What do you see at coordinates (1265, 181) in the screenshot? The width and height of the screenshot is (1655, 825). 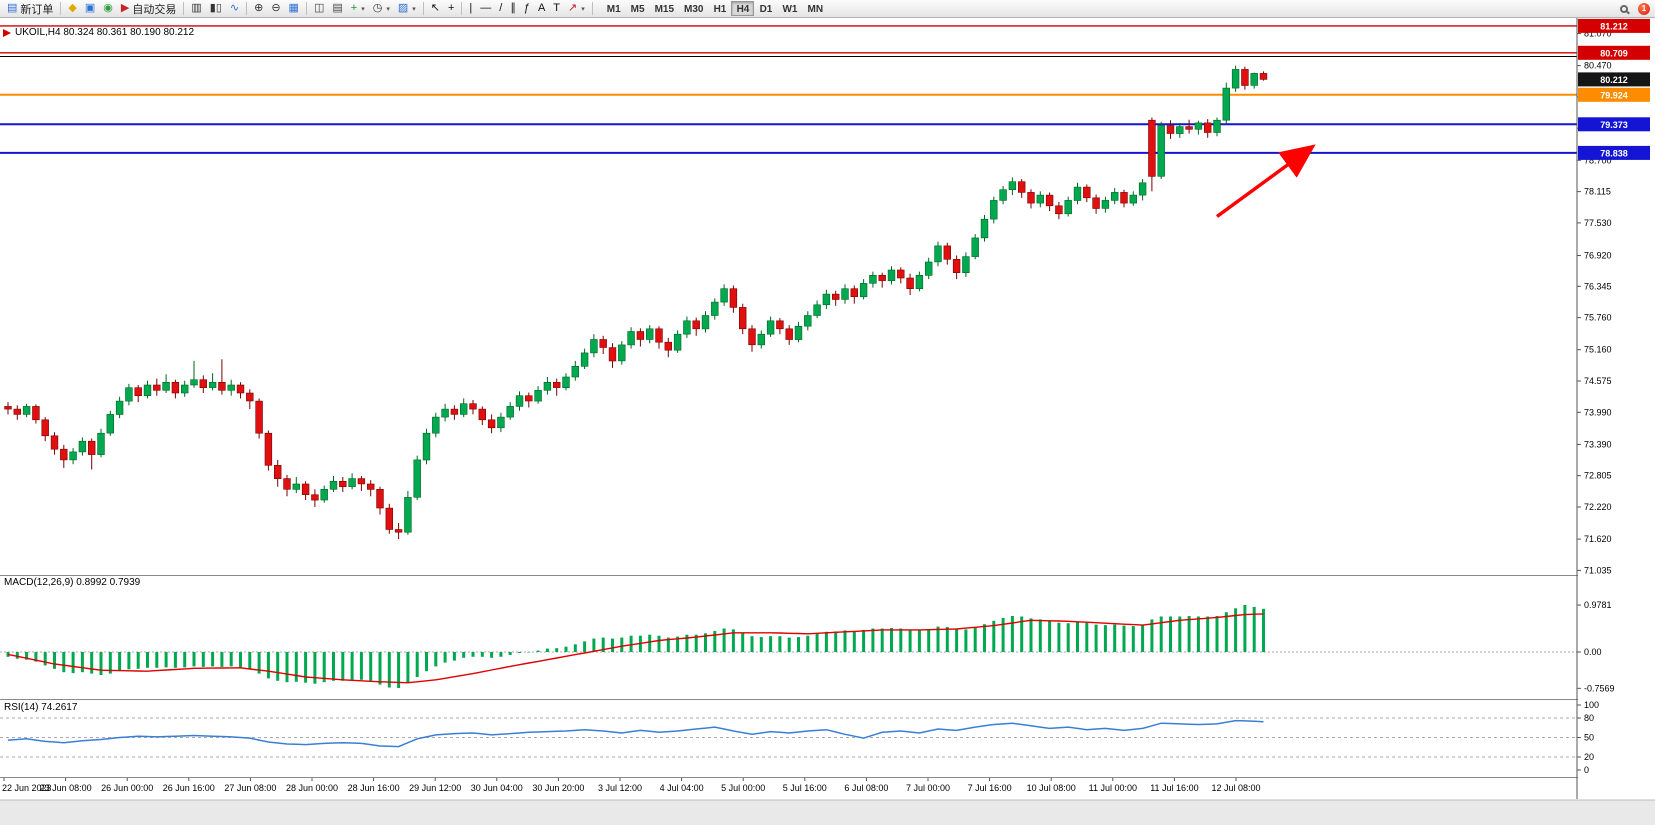 I see `annotation-arrow` at bounding box center [1265, 181].